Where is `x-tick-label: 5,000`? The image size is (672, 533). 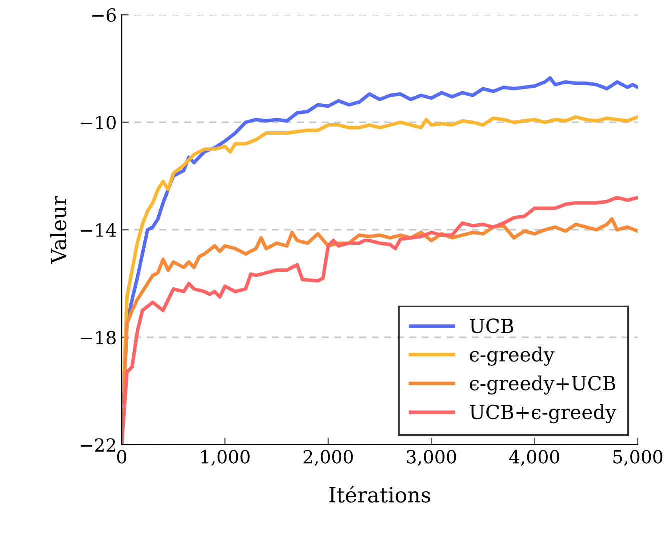
x-tick-label: 5,000 is located at coordinates (638, 458).